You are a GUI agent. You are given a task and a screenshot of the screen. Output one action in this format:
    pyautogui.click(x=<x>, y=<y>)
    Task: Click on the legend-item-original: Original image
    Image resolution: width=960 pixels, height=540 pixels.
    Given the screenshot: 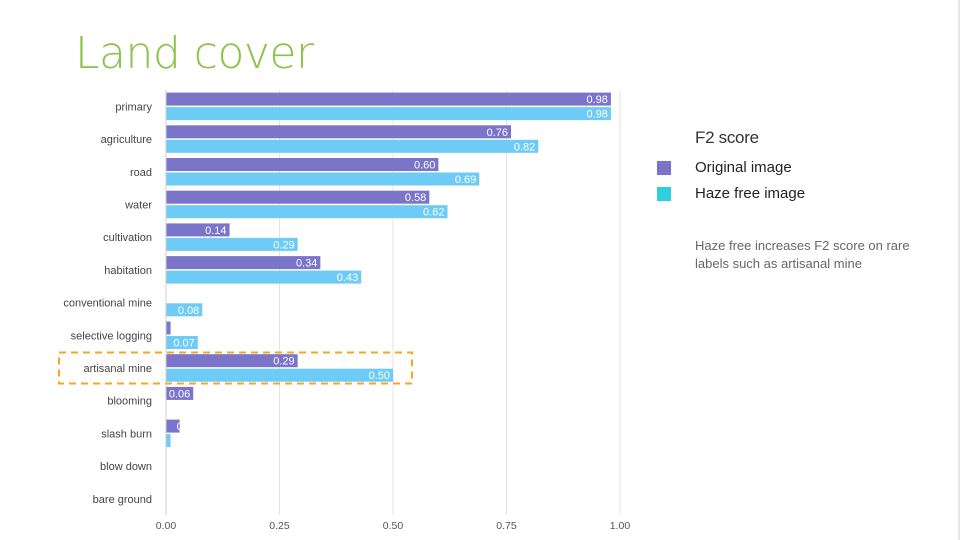 What is the action you would take?
    pyautogui.click(x=724, y=167)
    